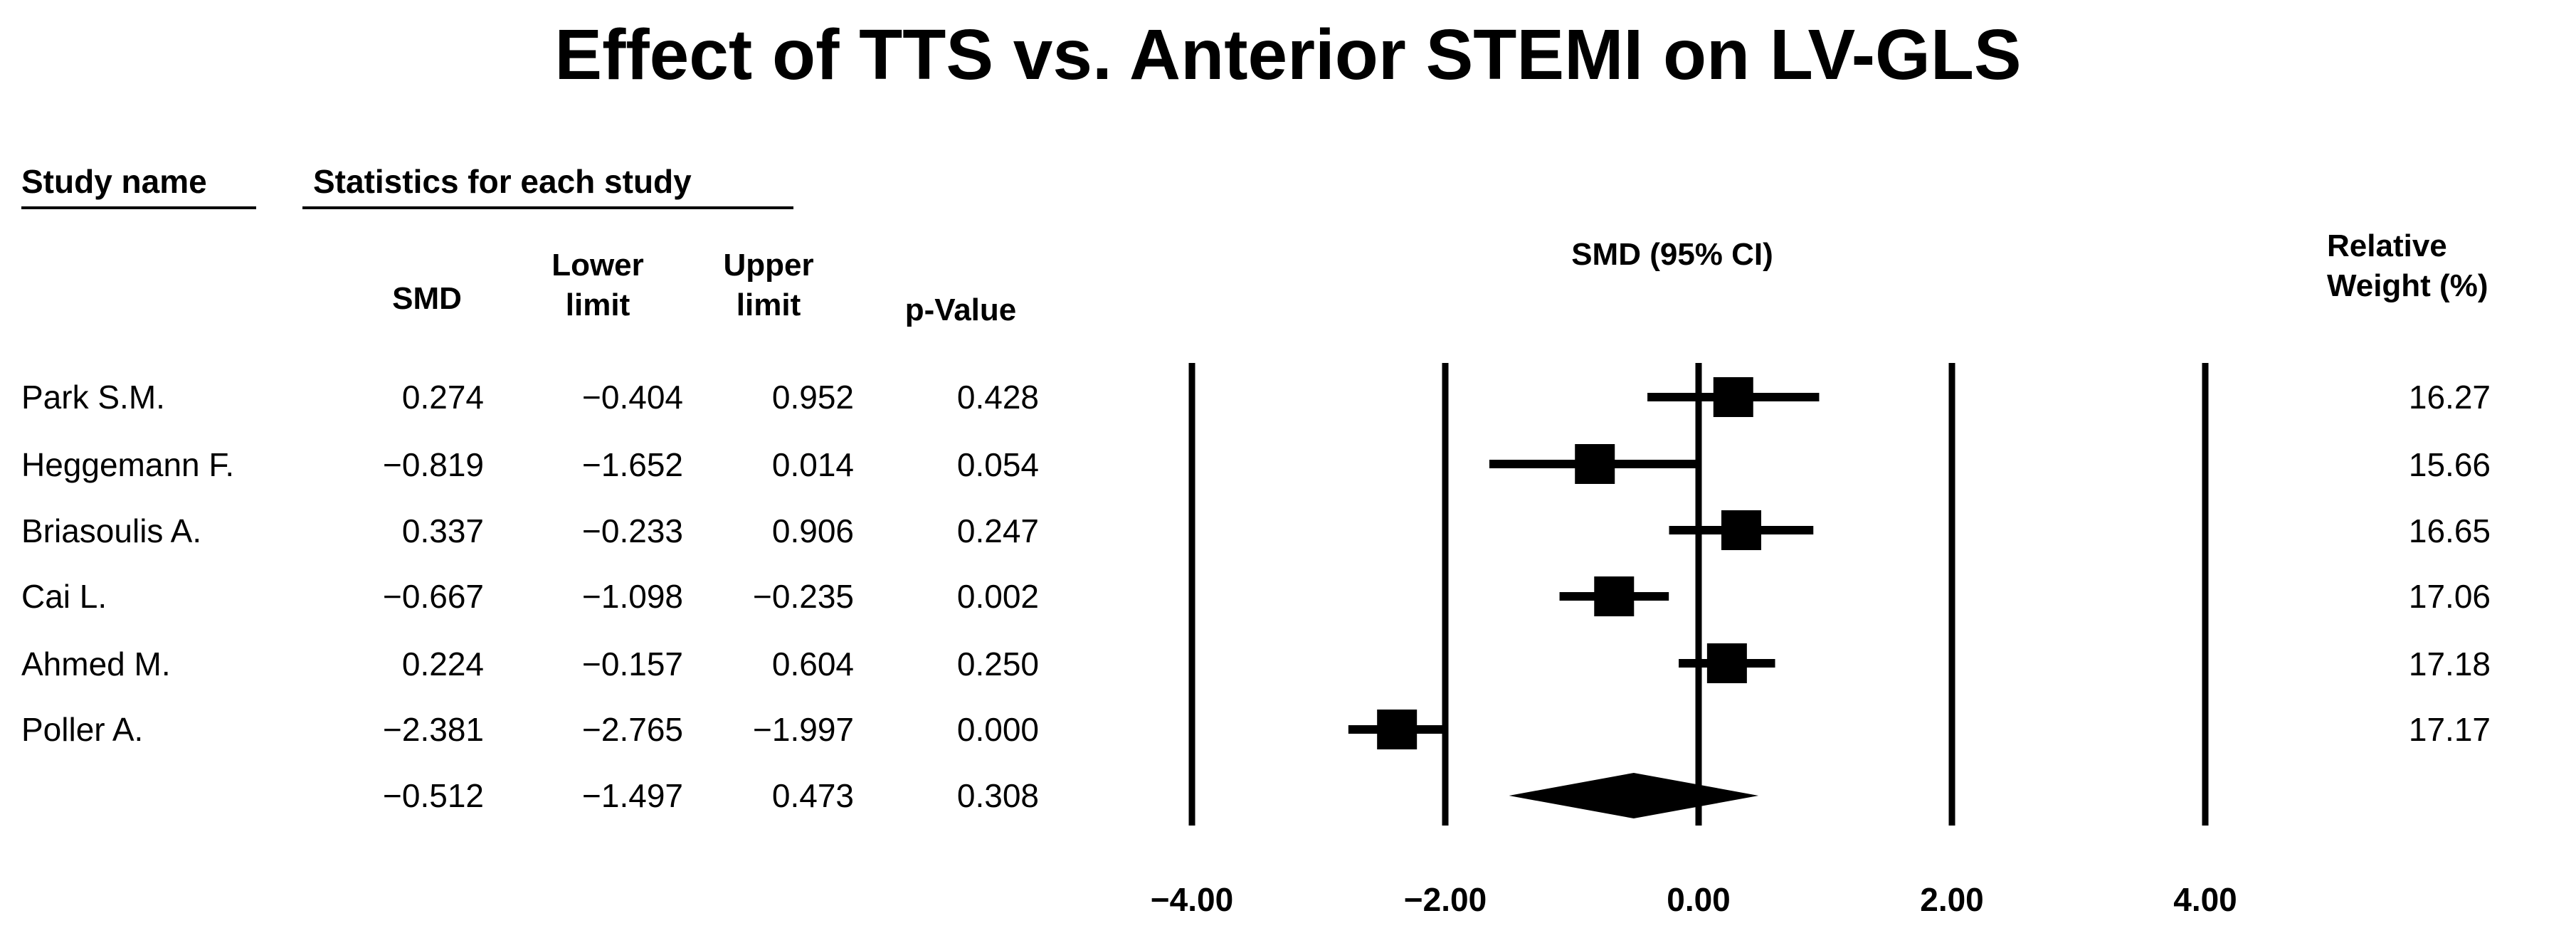 This screenshot has height=933, width=2576. I want to click on study-name: Heggemann F., so click(128, 465).